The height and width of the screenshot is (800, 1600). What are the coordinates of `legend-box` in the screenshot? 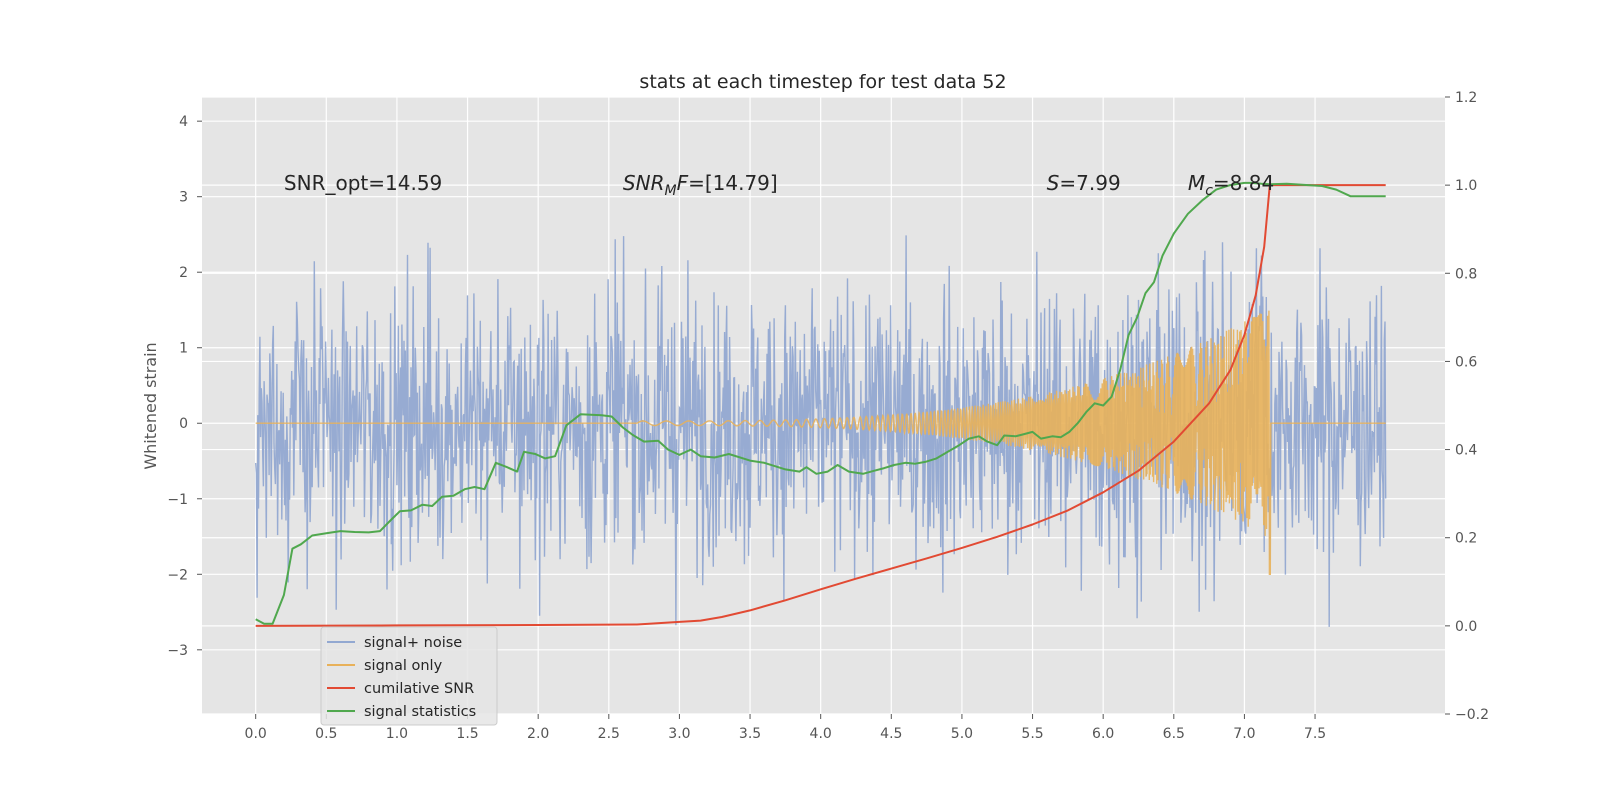 It's located at (409, 676).